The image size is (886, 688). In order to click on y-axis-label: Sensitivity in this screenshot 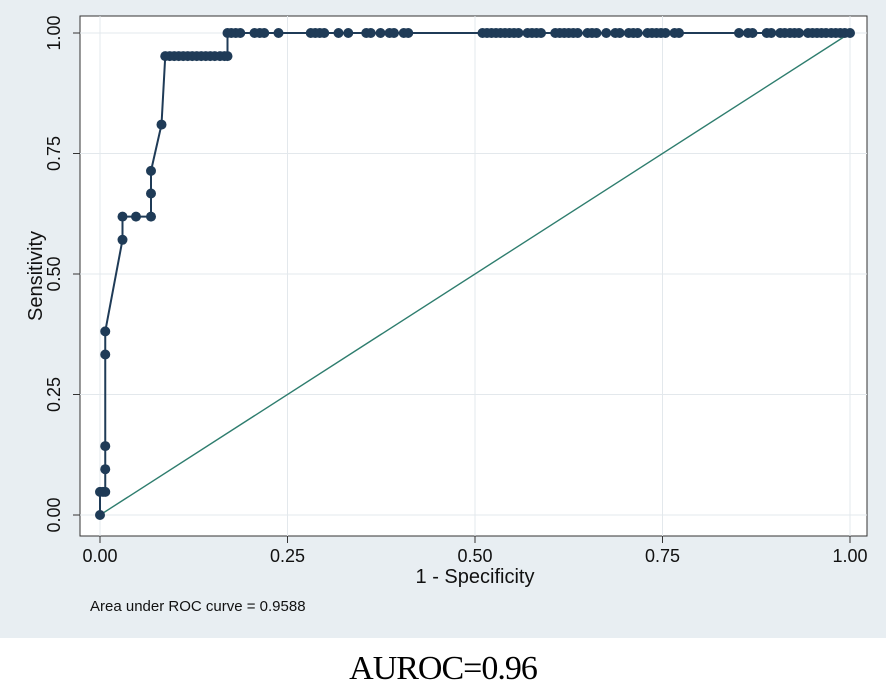, I will do `click(36, 276)`.